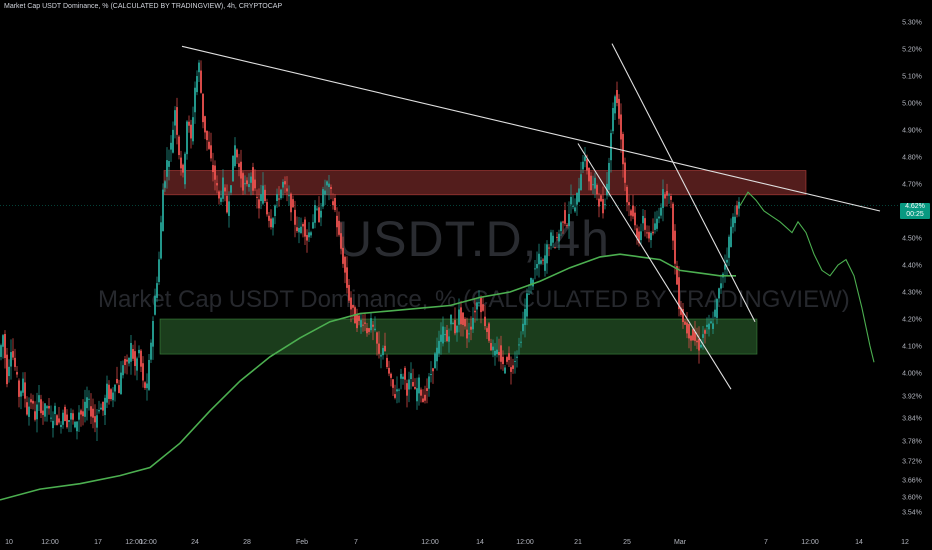 The image size is (932, 550). What do you see at coordinates (458, 336) in the screenshot?
I see `support-zone` at bounding box center [458, 336].